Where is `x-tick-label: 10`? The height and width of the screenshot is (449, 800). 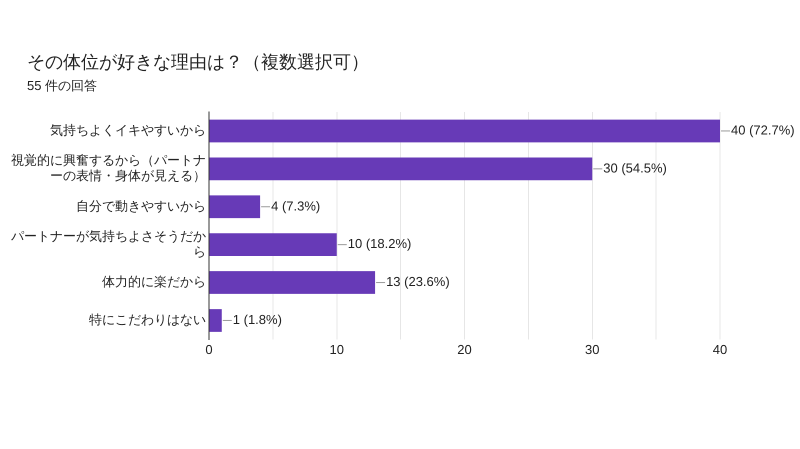
x-tick-label: 10 is located at coordinates (337, 349).